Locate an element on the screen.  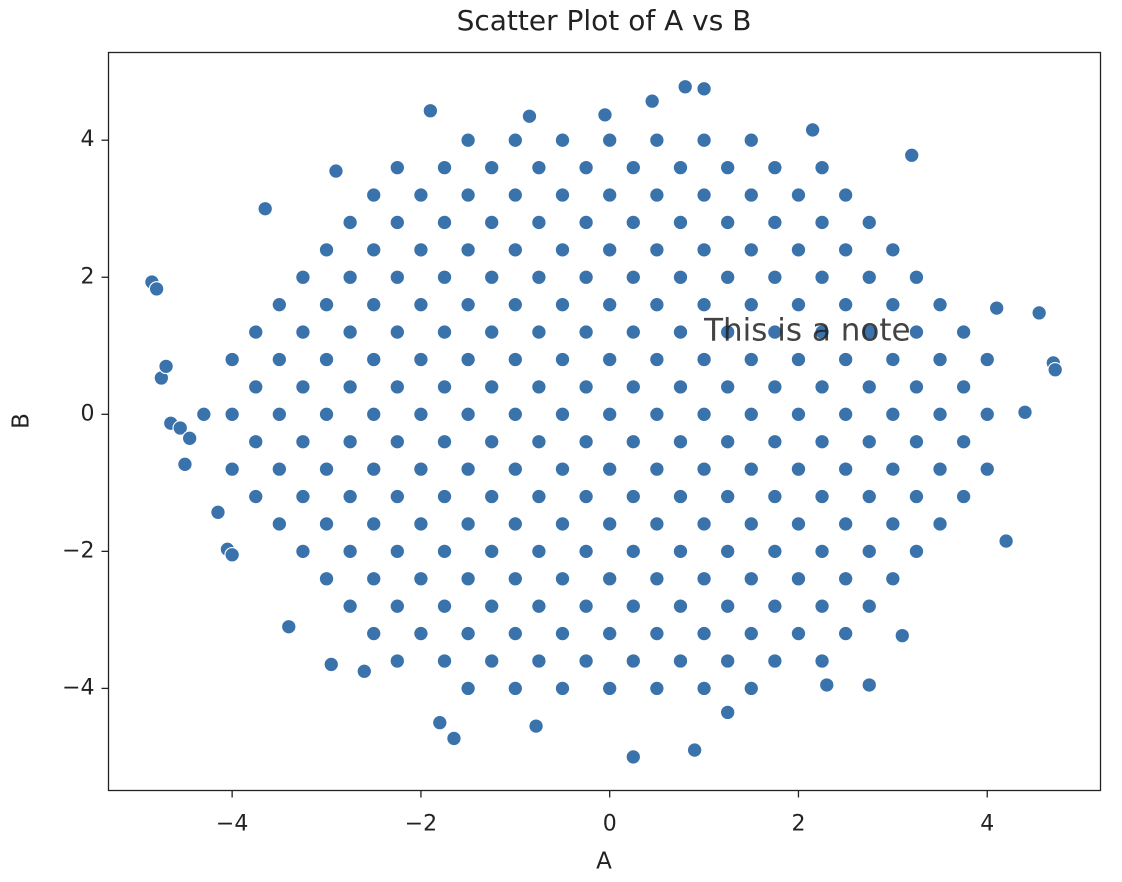
y-tick-label: 0 is located at coordinates (88, 413).